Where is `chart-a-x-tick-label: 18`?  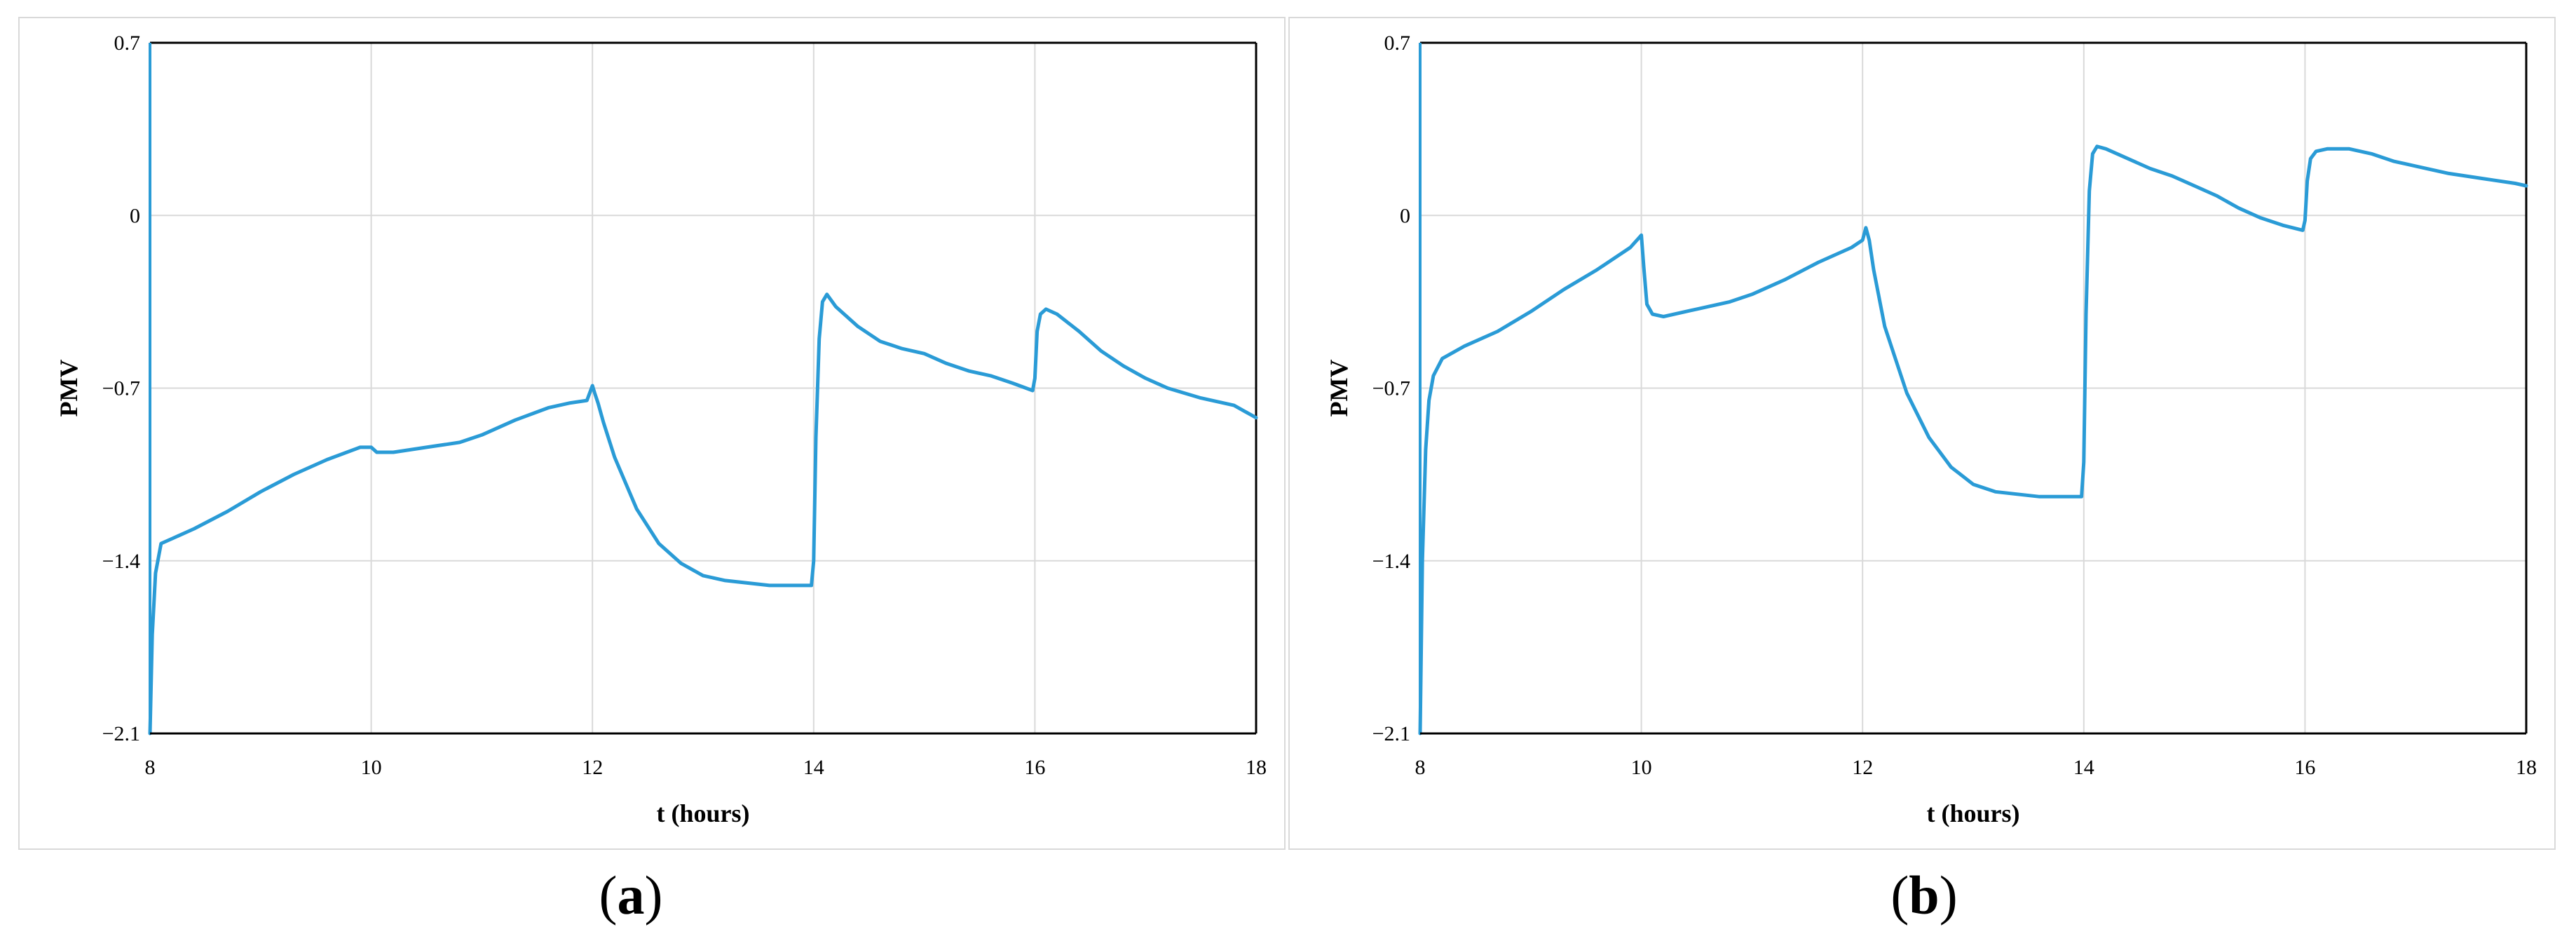 chart-a-x-tick-label: 18 is located at coordinates (1256, 767).